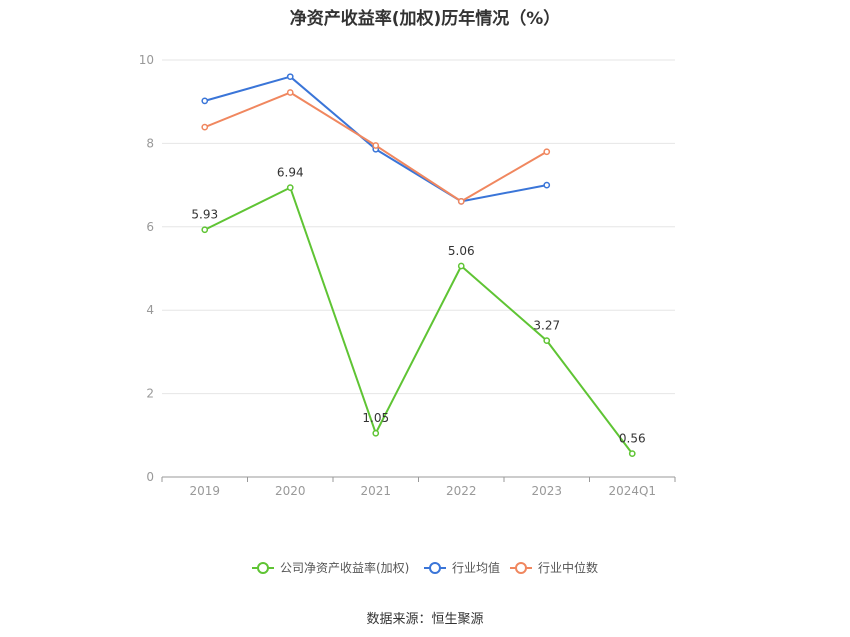 This screenshot has height=637, width=850. What do you see at coordinates (150, 310) in the screenshot?
I see `y-tick-label-4: 4` at bounding box center [150, 310].